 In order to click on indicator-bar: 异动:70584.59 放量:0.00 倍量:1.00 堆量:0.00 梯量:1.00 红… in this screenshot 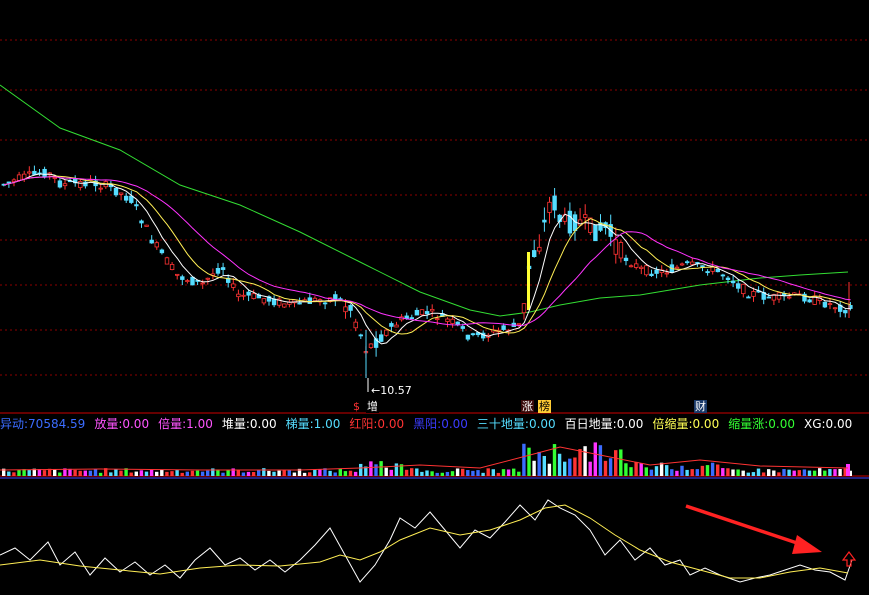, I will do `click(434, 424)`.